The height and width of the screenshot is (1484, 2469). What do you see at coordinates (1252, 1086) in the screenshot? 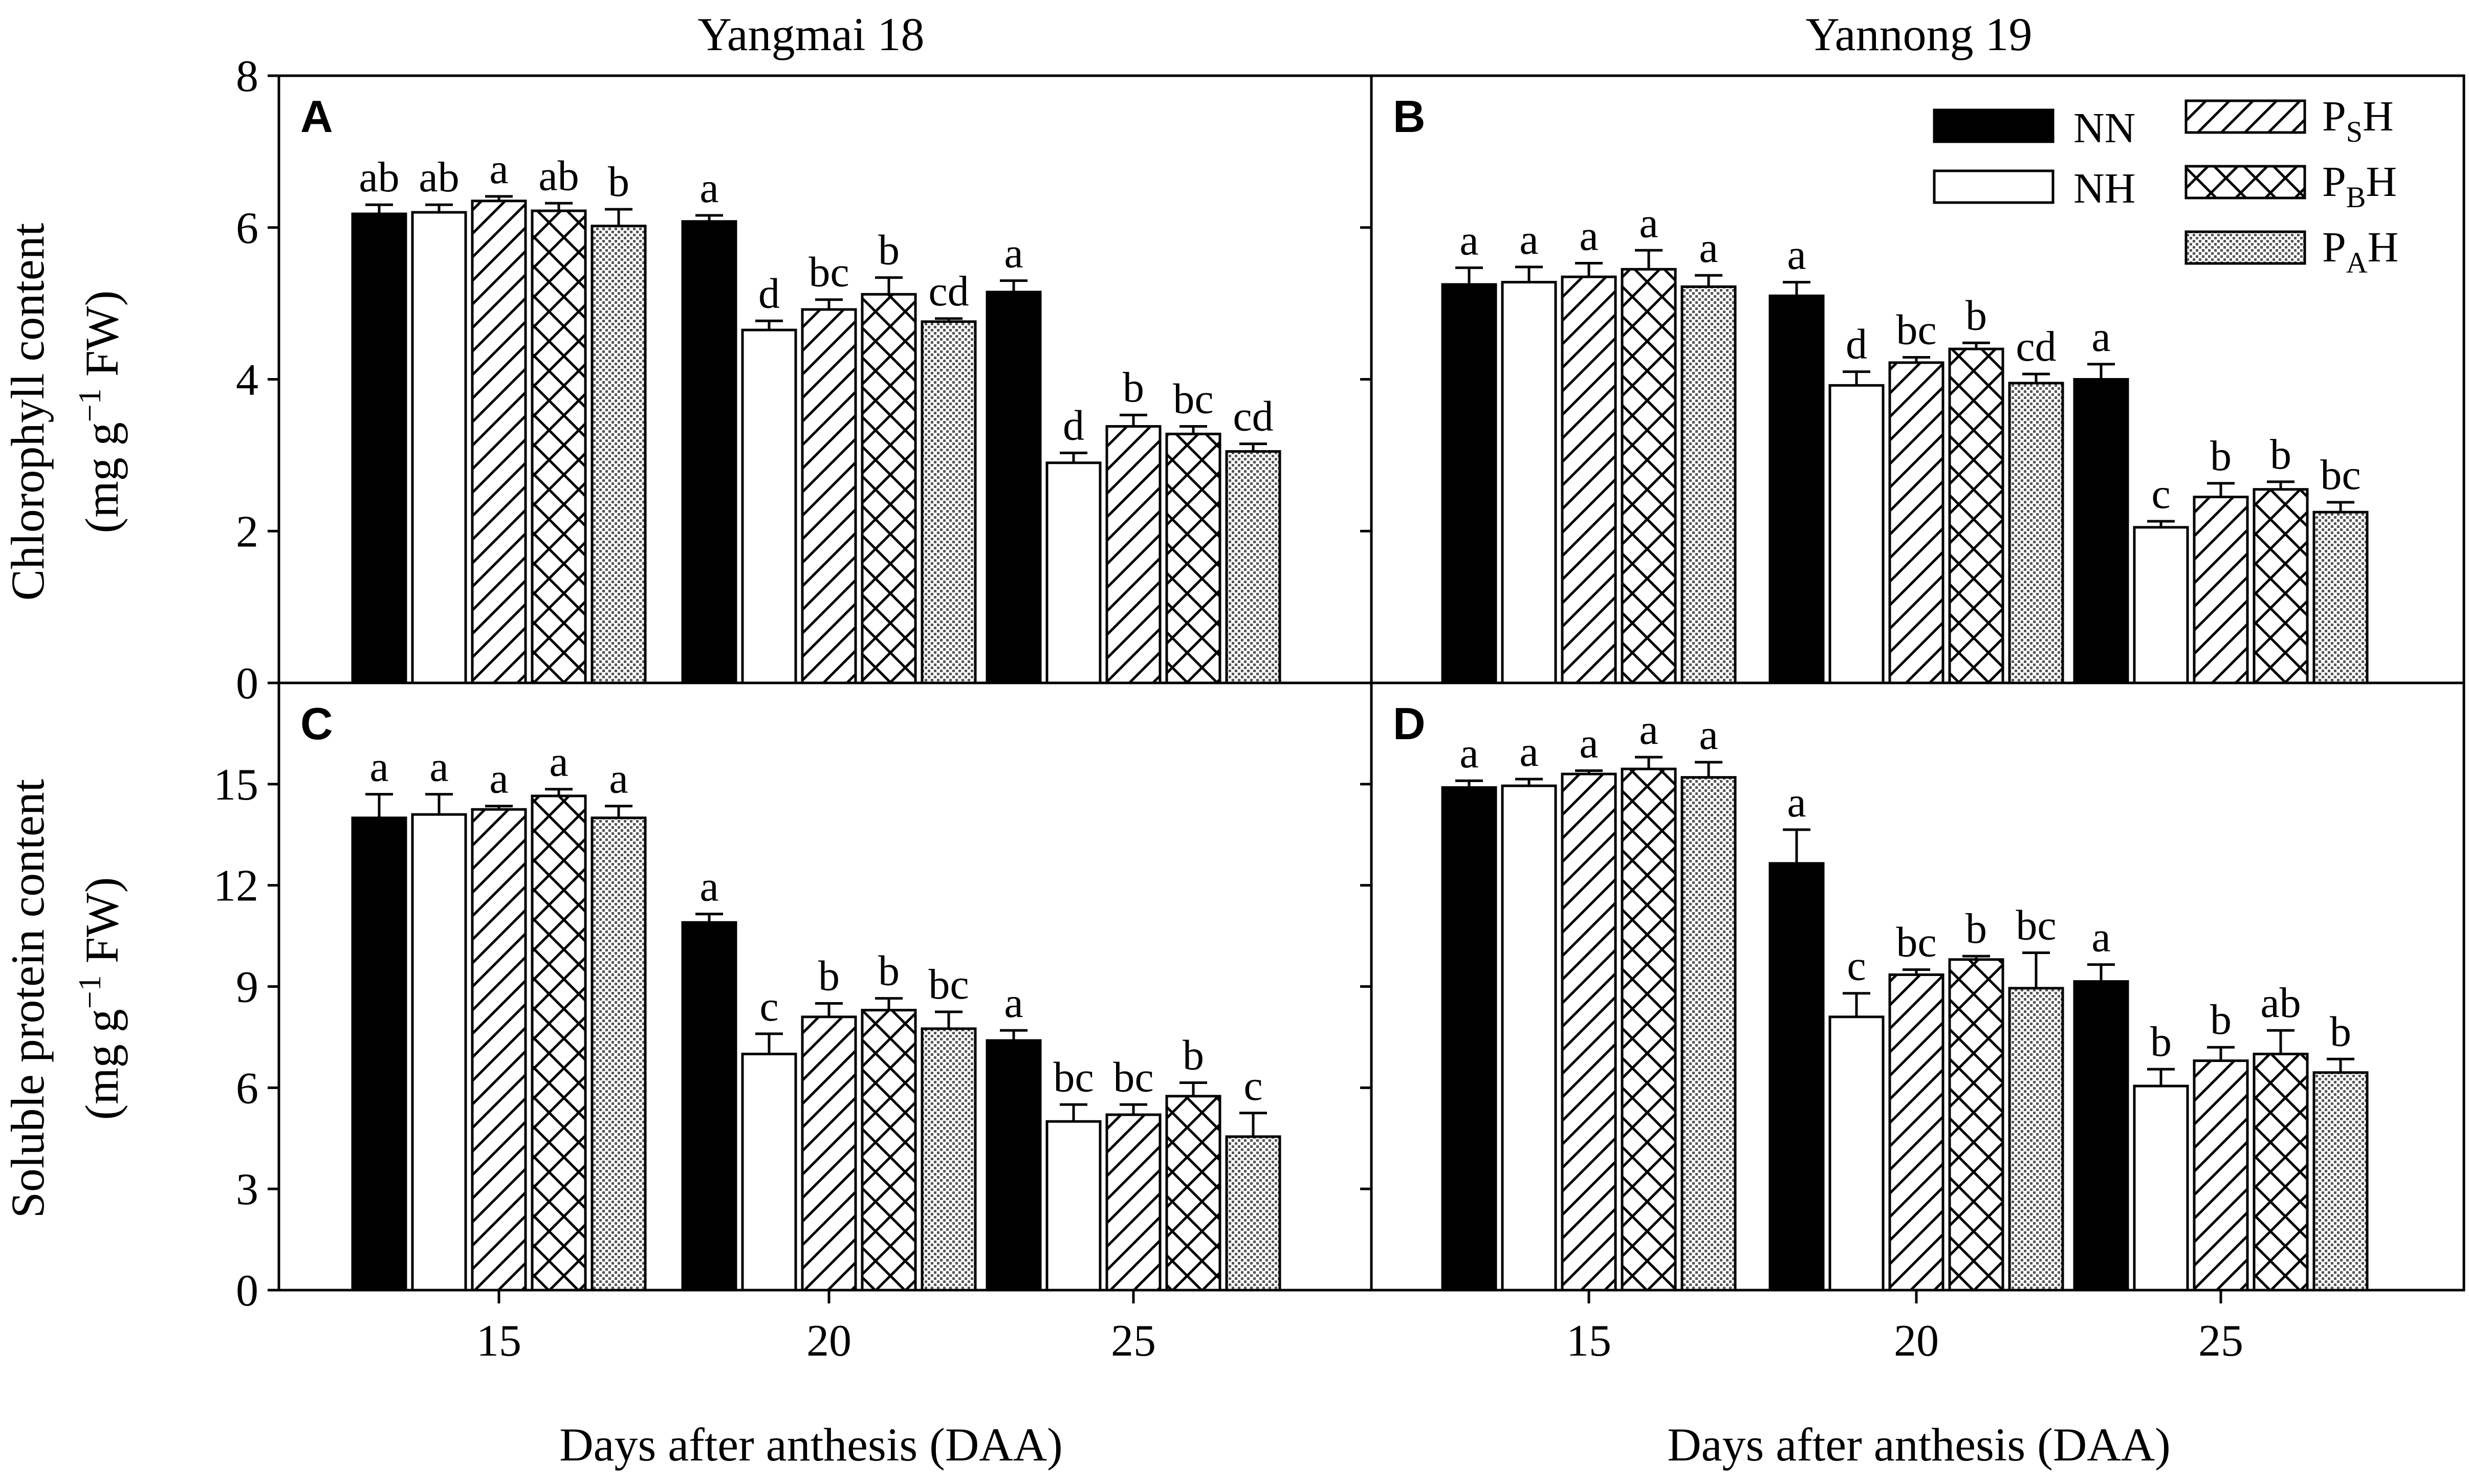
I see `sig-letter-c-pah-25: c` at bounding box center [1252, 1086].